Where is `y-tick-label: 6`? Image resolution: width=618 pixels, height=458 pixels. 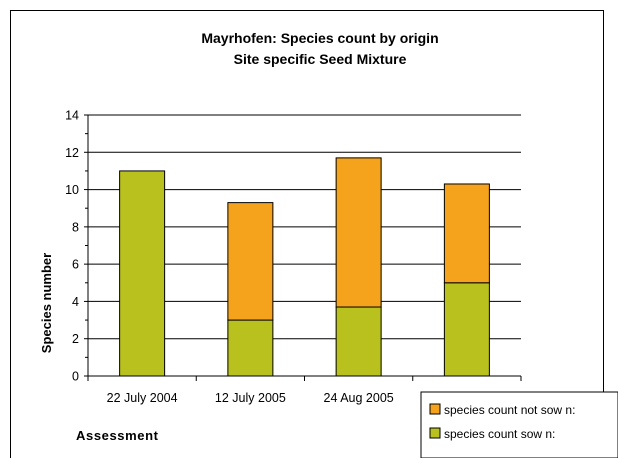
y-tick-label: 6 is located at coordinates (75, 265).